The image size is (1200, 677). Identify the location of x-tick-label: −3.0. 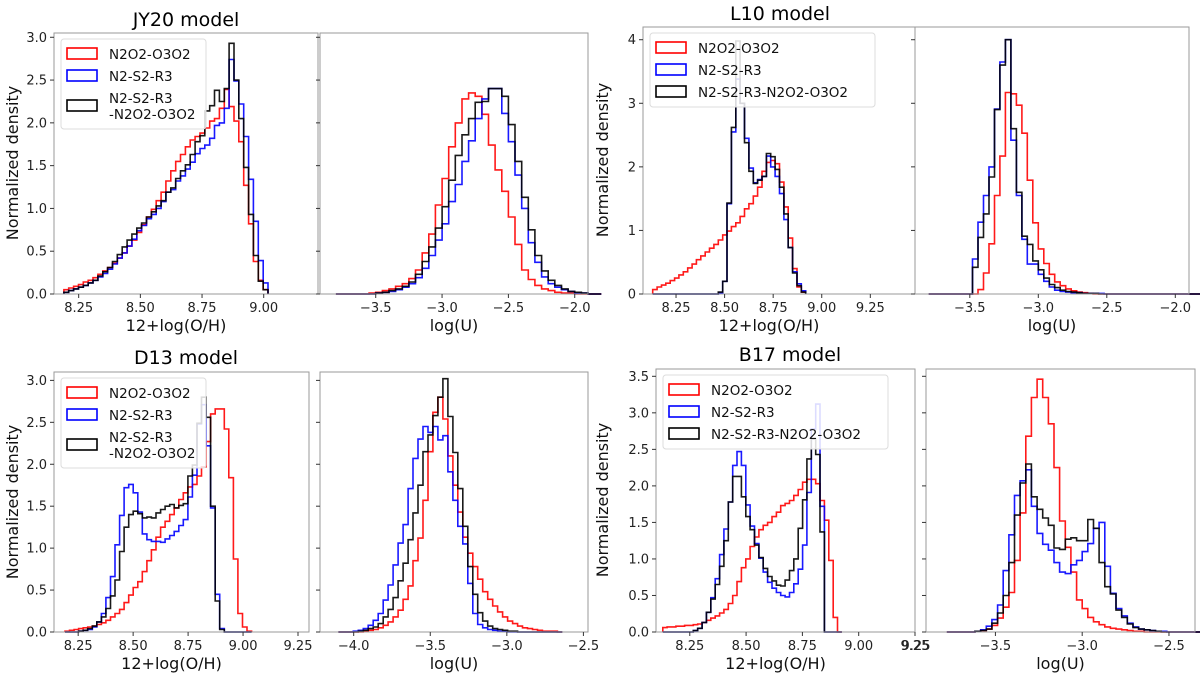
(507, 646).